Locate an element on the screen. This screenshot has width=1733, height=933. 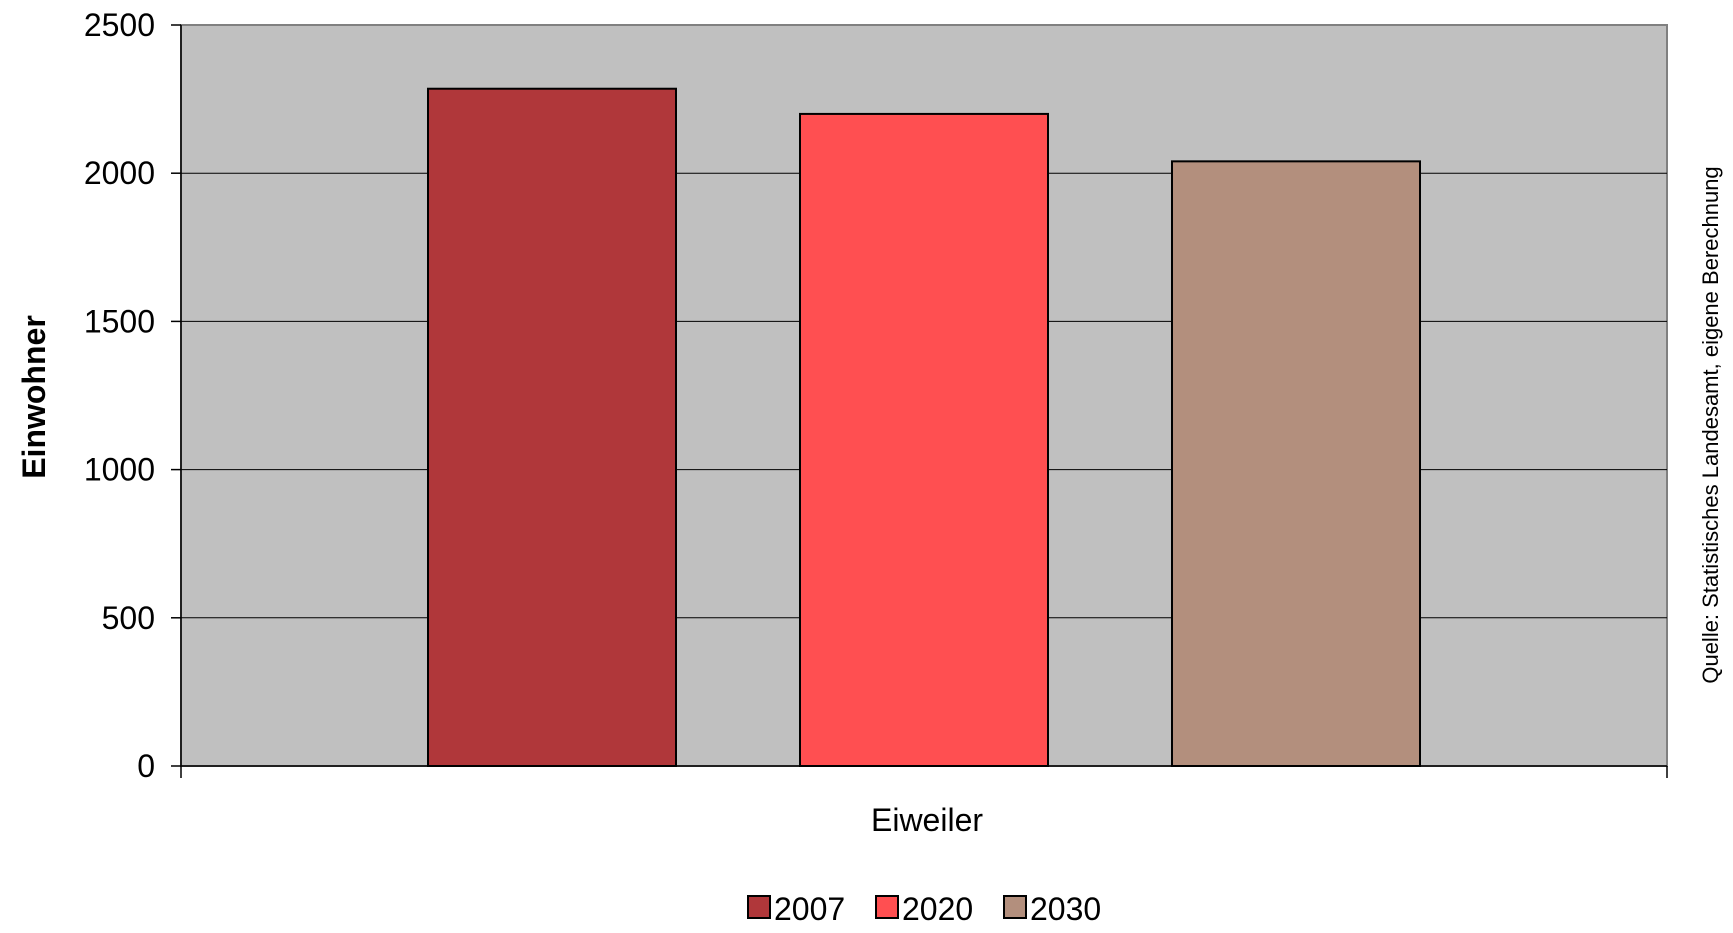
legend-label-2030: 2030 is located at coordinates (1065, 909).